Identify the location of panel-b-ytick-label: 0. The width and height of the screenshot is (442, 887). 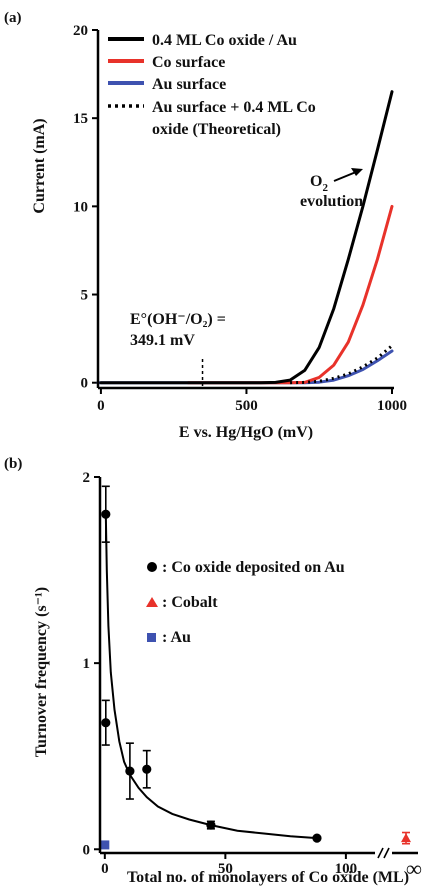
(87, 850).